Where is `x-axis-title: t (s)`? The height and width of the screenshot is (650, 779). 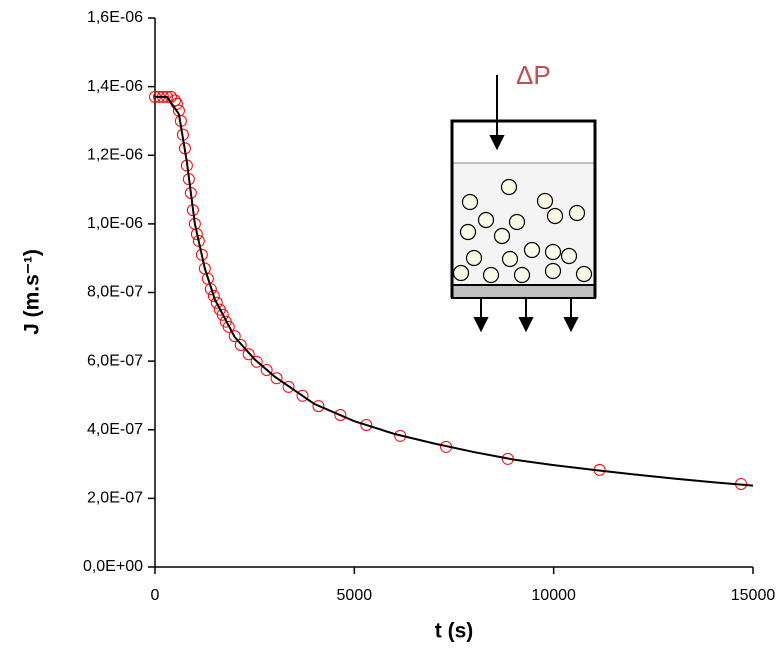 x-axis-title: t (s) is located at coordinates (454, 631).